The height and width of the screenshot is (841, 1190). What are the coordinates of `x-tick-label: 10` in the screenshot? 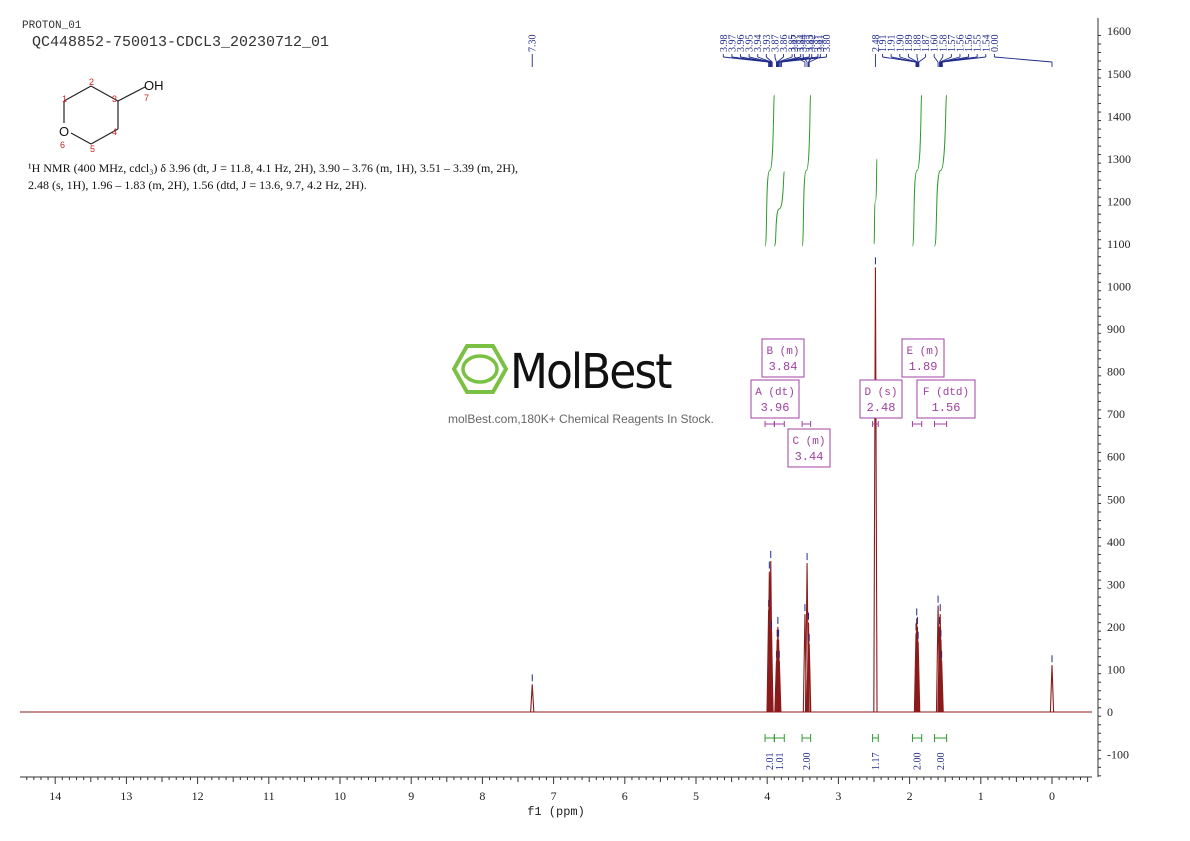 It's located at (340, 796).